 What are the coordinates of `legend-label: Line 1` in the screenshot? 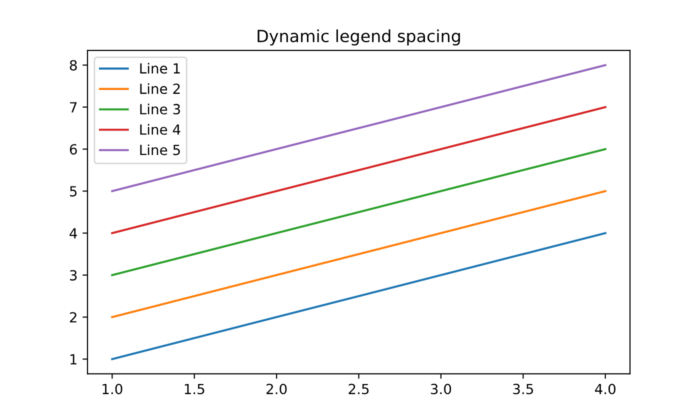 It's located at (160, 68).